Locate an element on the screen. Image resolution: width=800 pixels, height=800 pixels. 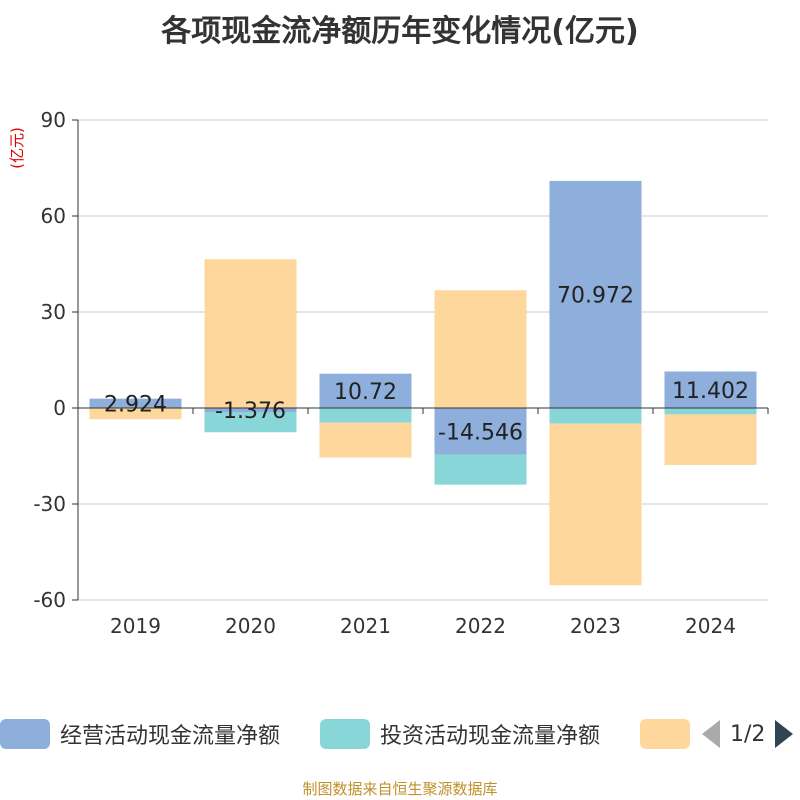
x-tick-label-2021: 2021 is located at coordinates (365, 626).